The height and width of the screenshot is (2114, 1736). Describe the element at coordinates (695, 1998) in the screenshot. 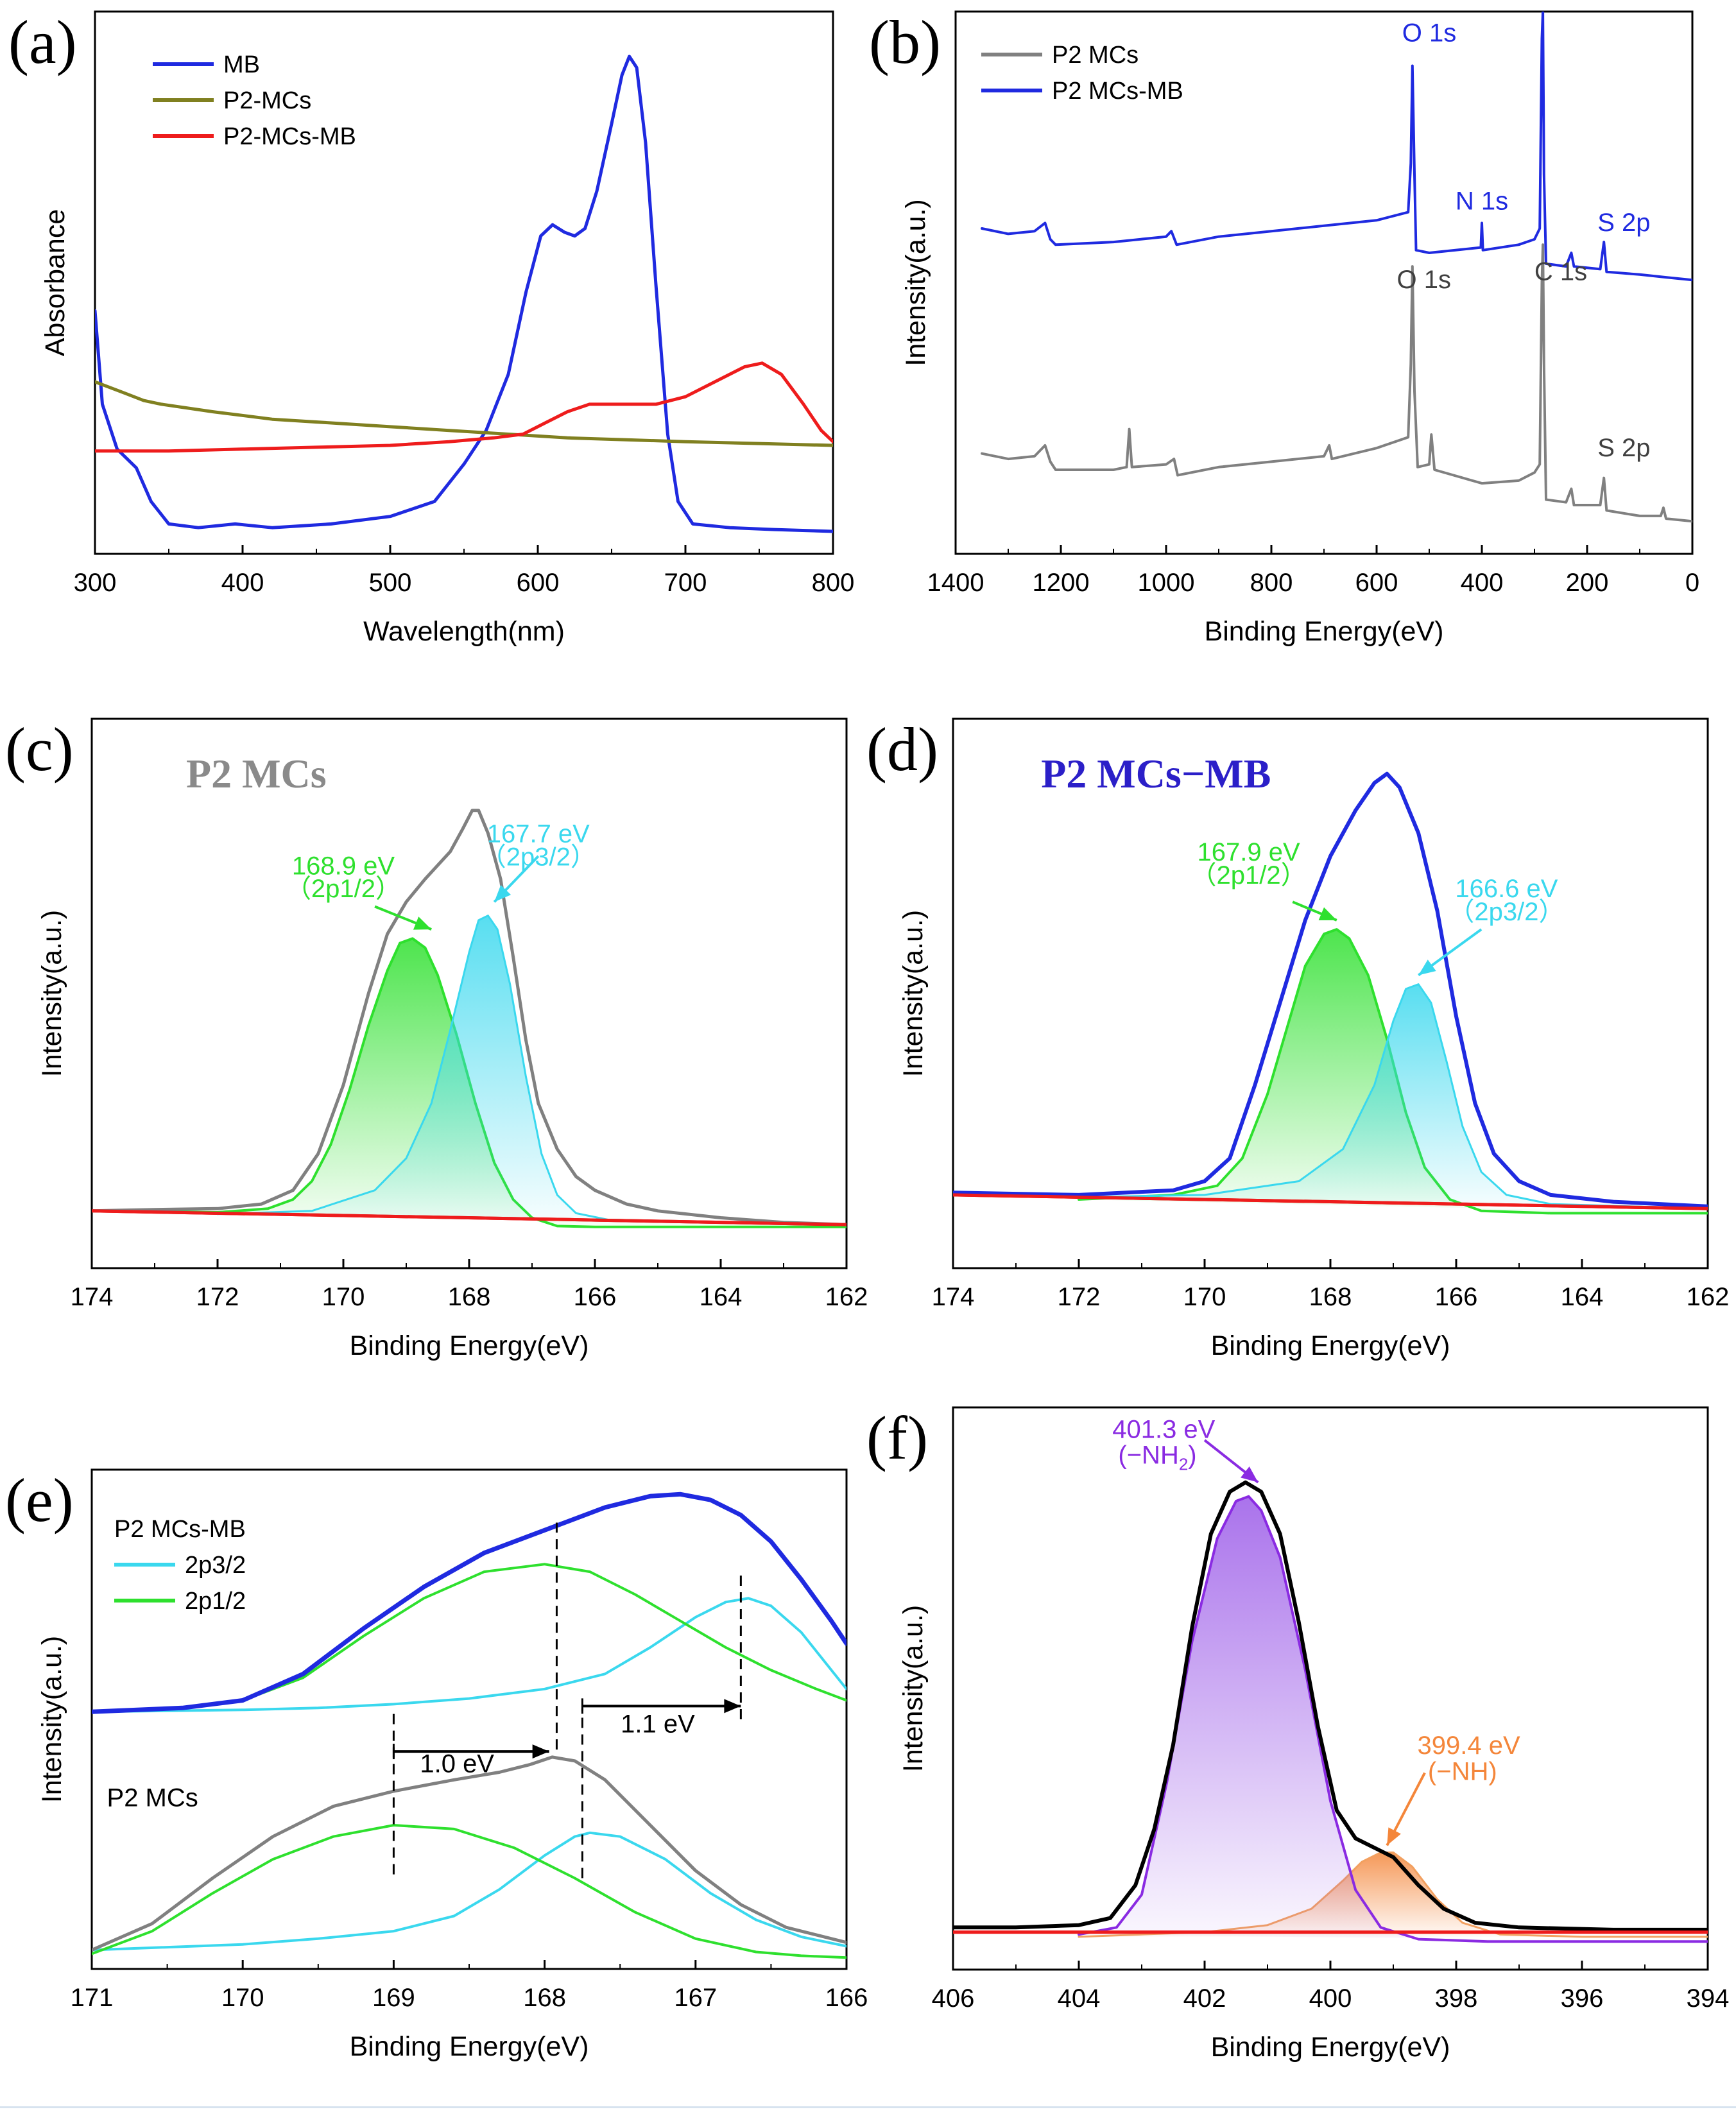

I see `x-tick-label: 167` at that location.